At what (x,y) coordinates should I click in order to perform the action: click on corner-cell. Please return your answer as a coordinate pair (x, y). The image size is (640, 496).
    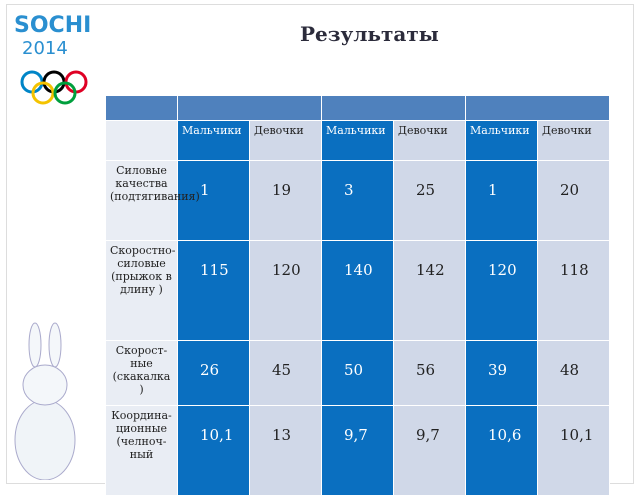
    Looking at the image, I should click on (141, 108).